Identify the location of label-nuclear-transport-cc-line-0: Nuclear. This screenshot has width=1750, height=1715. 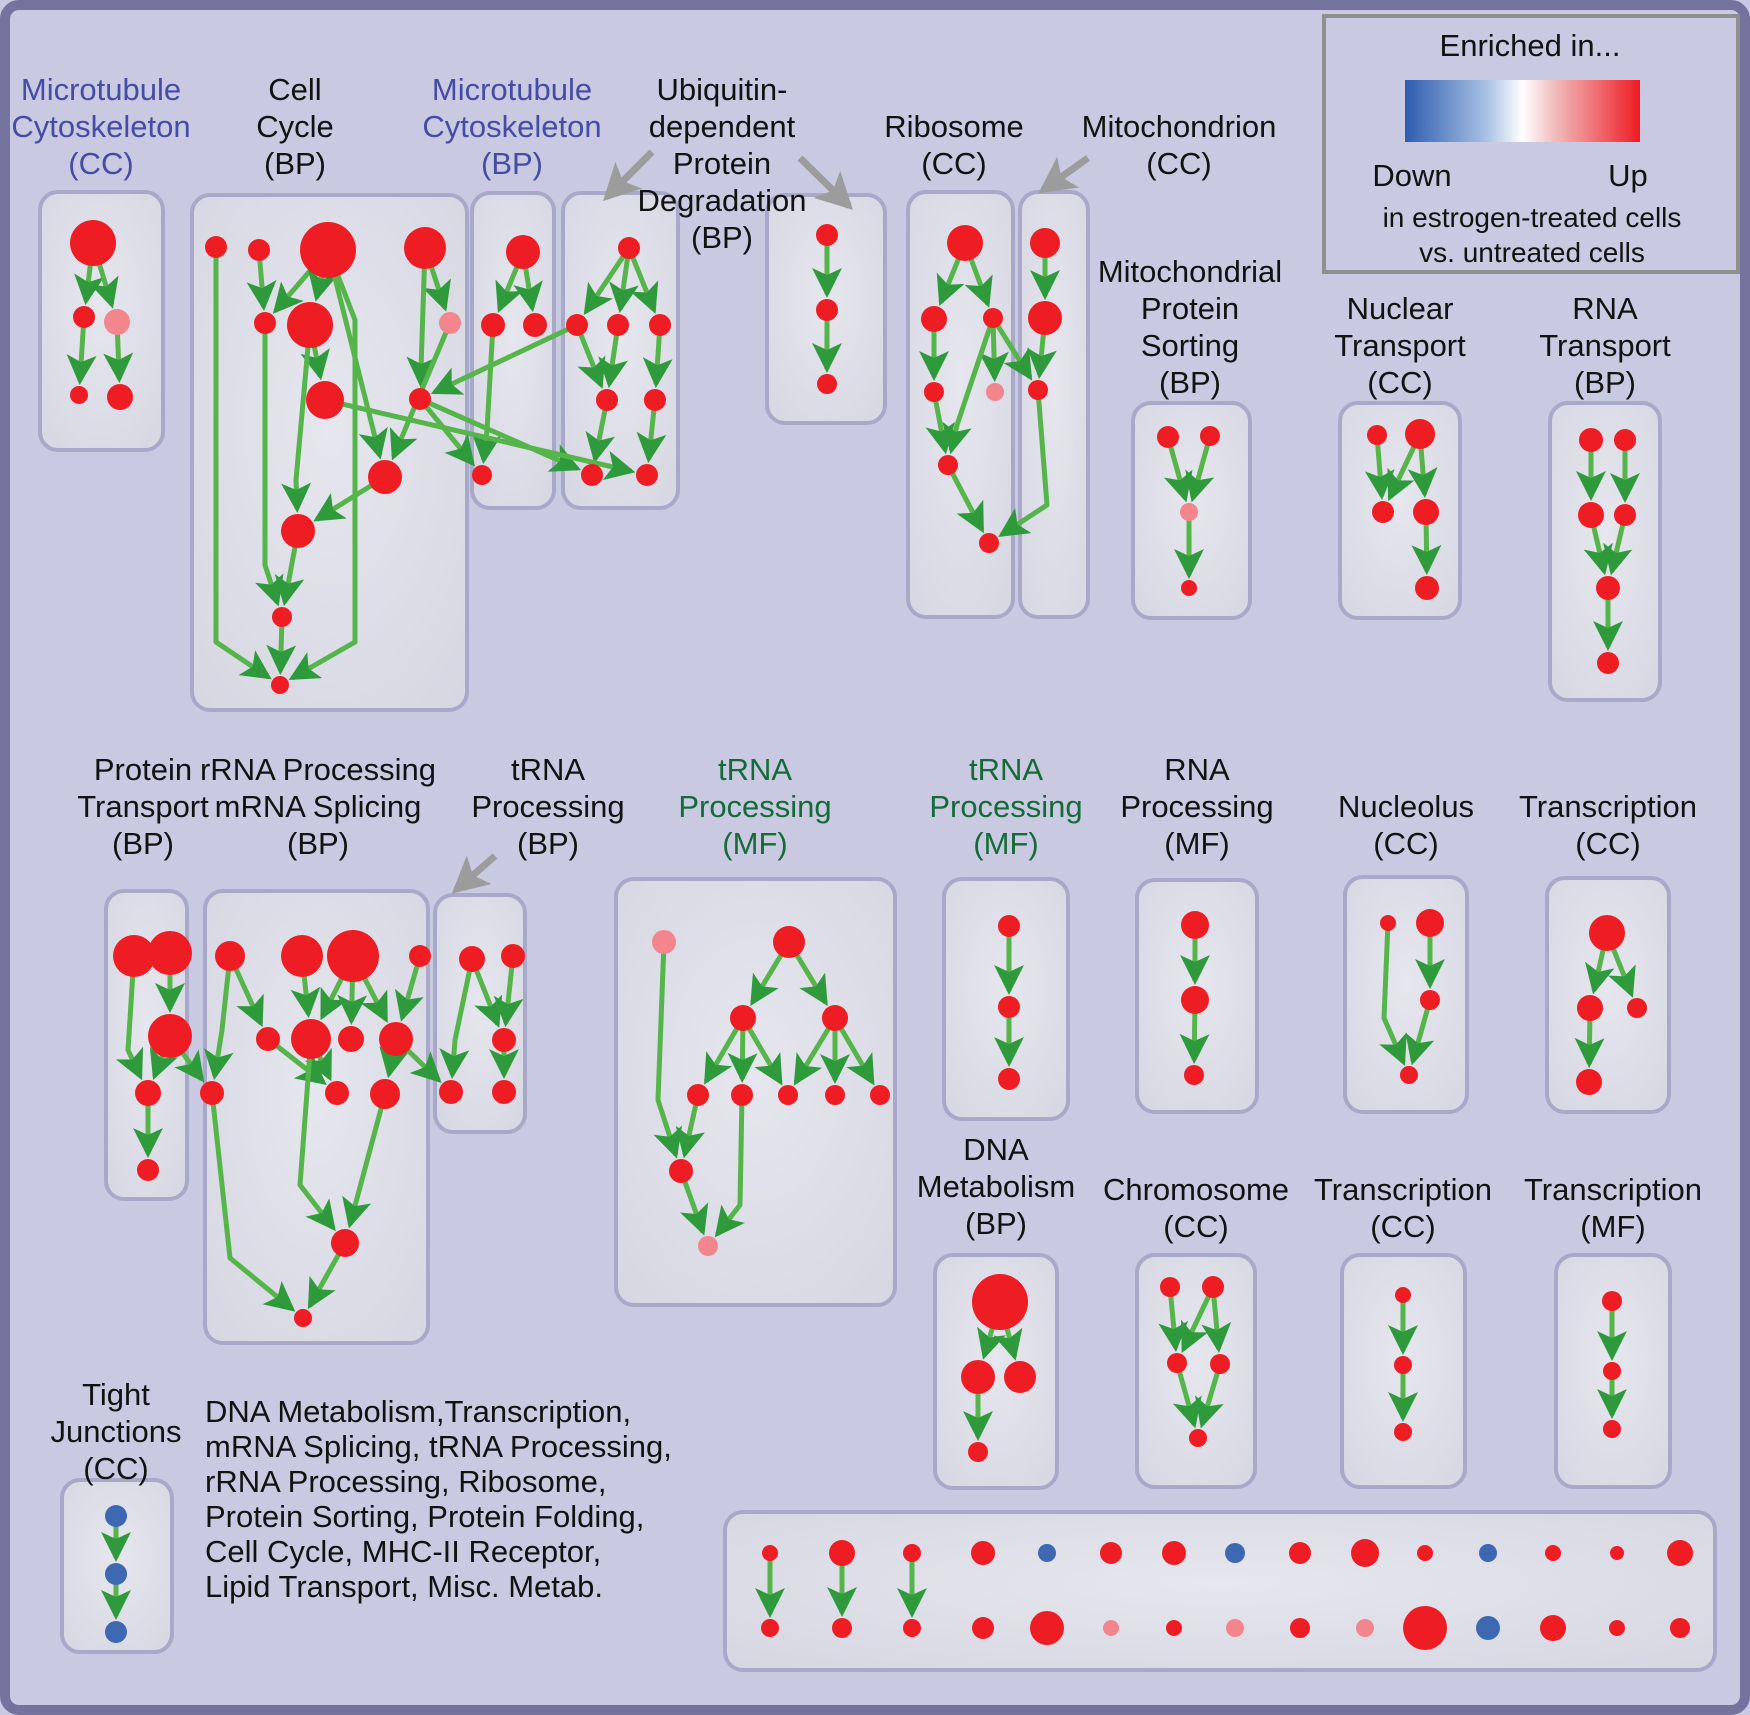
(1400, 308).